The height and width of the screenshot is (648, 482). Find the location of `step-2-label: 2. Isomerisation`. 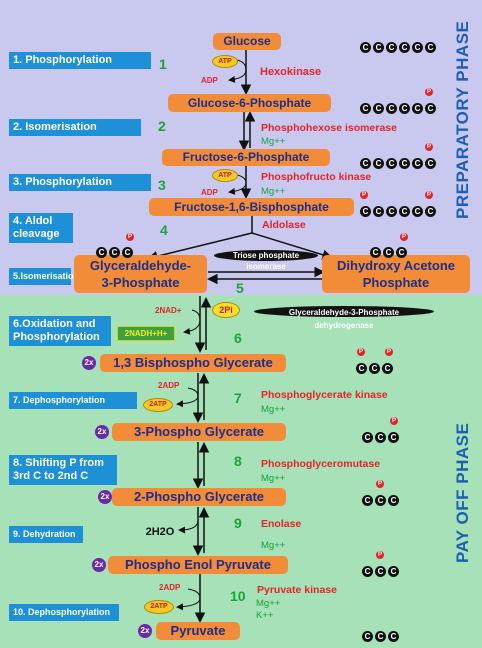

step-2-label: 2. Isomerisation is located at coordinates (75, 127).